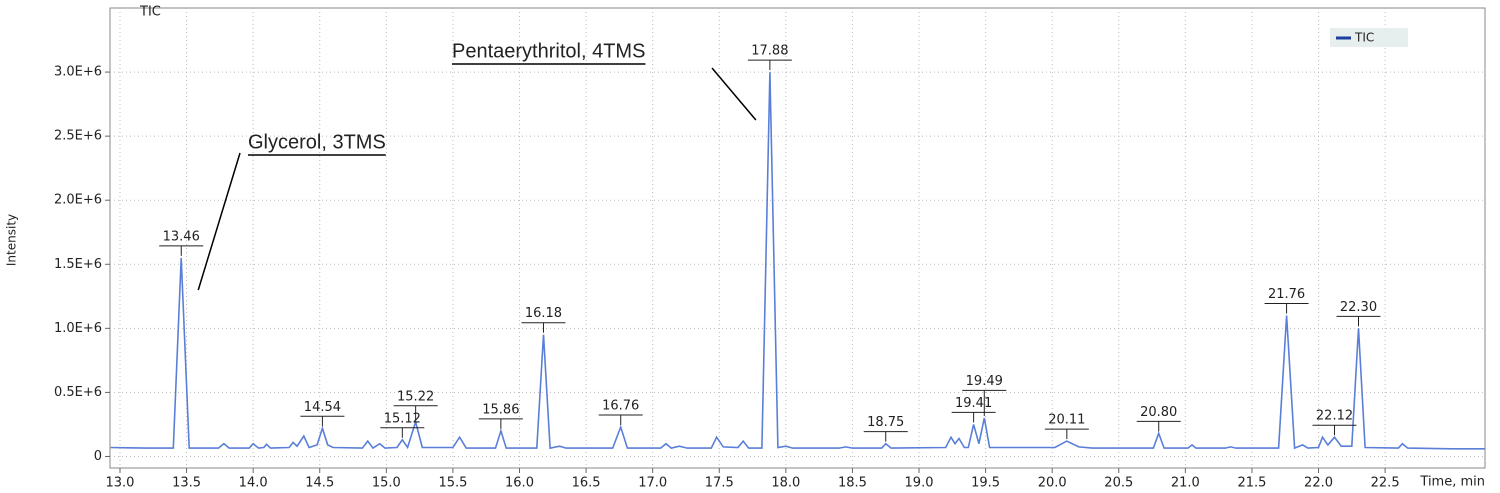 The height and width of the screenshot is (493, 1500). What do you see at coordinates (78, 392) in the screenshot?
I see `y-tick-label: 0.5E+6` at bounding box center [78, 392].